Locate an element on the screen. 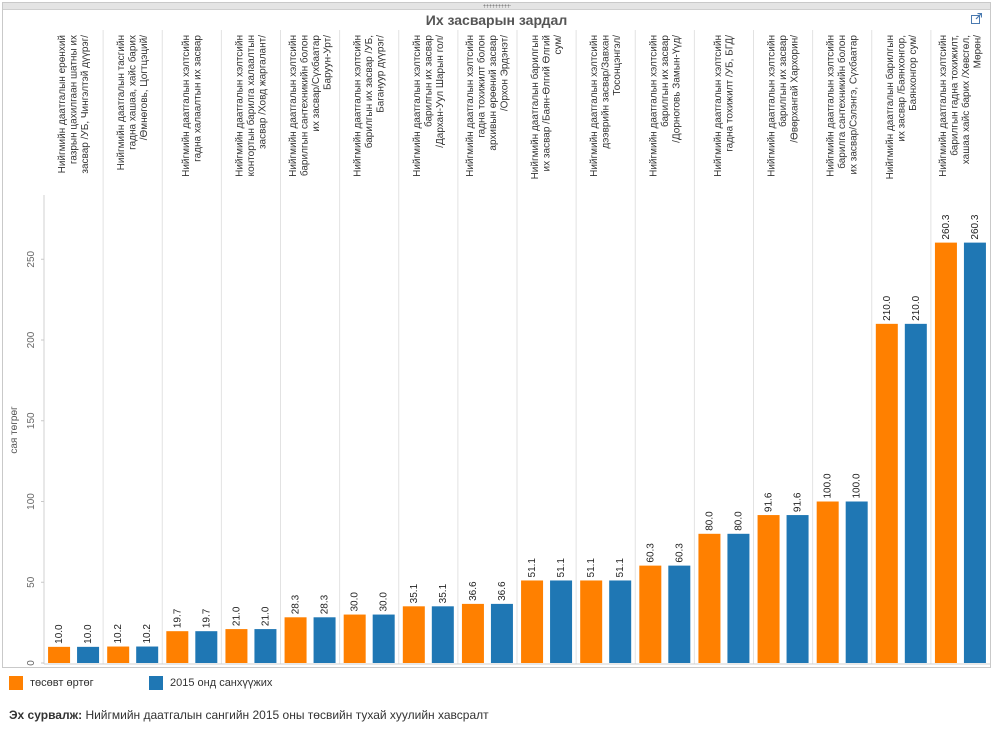  y-tick-label: 200 is located at coordinates (31, 339).